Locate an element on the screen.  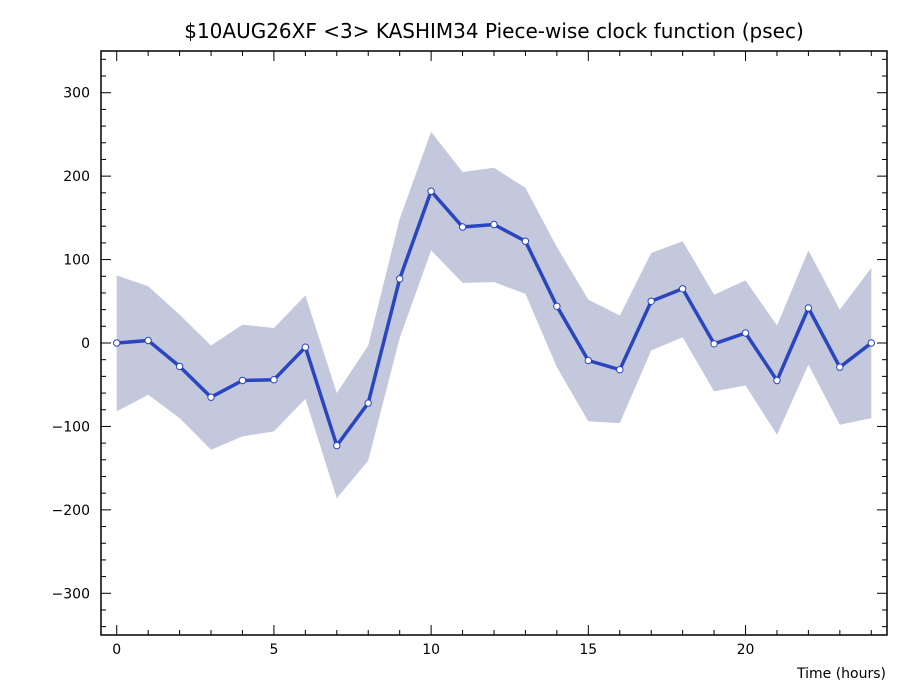
x-tick-label: 5 is located at coordinates (273, 650).